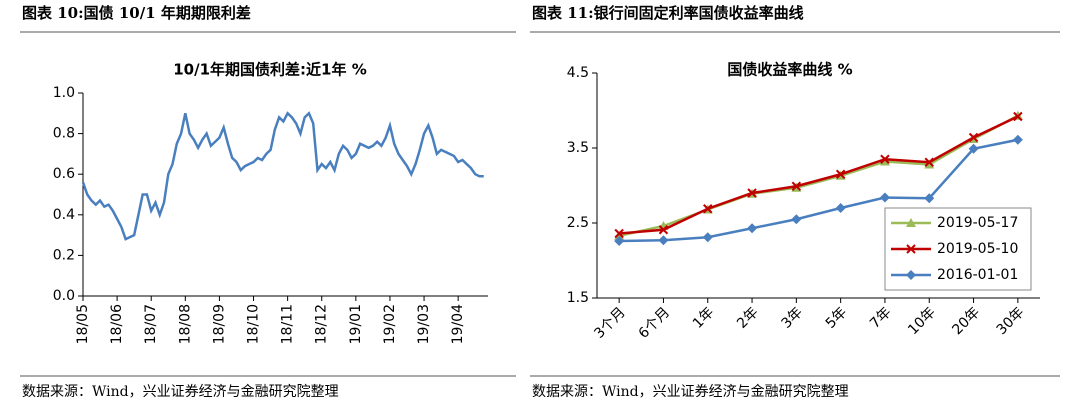  I want to click on x-tick-label: 3个月, so click(609, 322).